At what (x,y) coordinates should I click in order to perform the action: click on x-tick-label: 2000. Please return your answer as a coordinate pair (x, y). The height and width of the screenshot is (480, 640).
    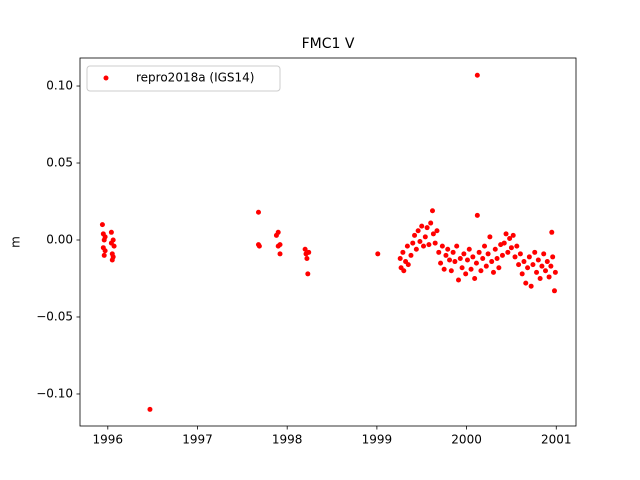
    Looking at the image, I should click on (466, 440).